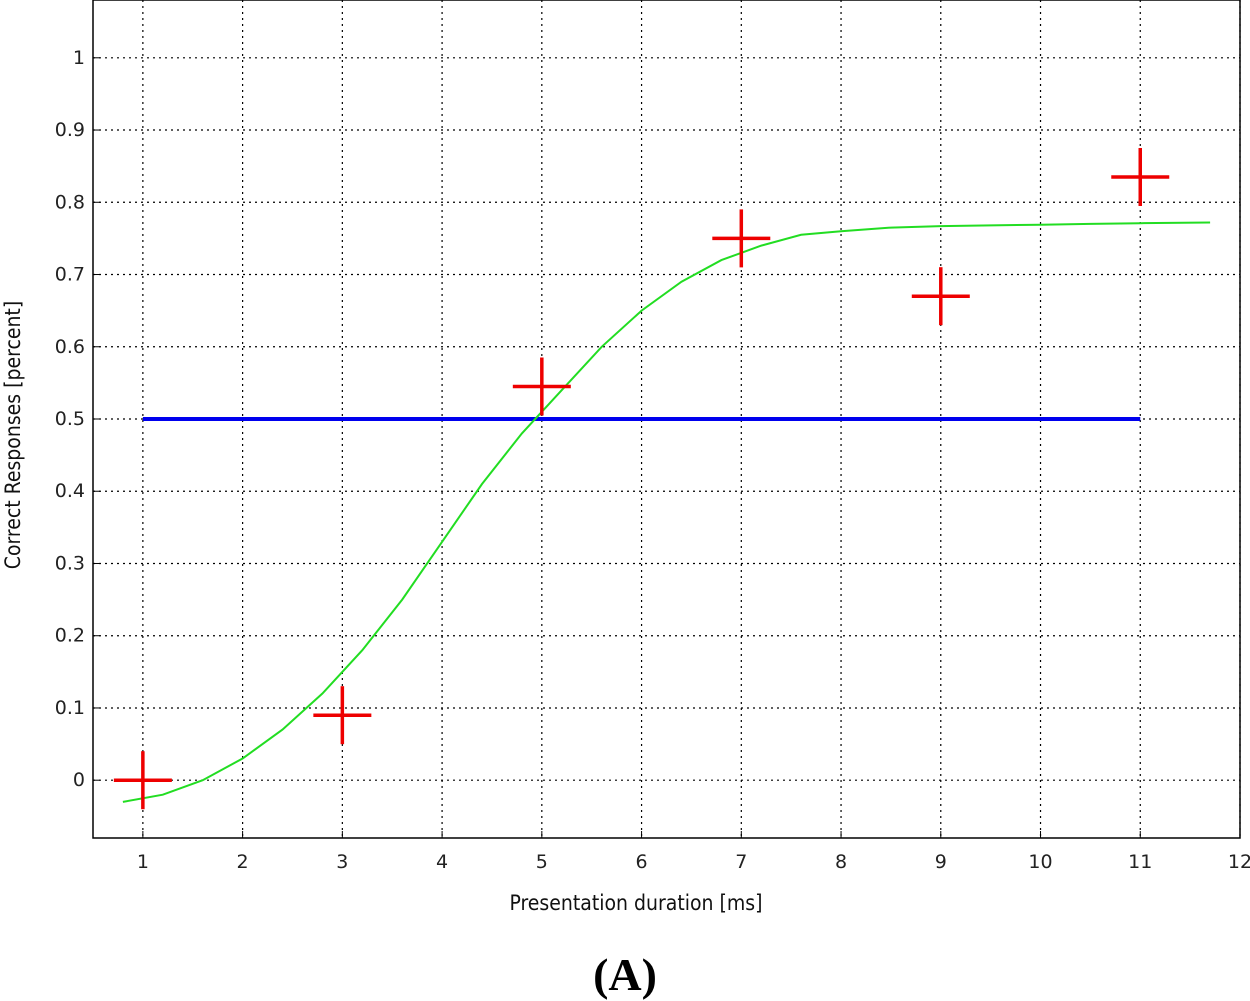 This screenshot has width=1250, height=1001. I want to click on x-tick-label: 6, so click(642, 862).